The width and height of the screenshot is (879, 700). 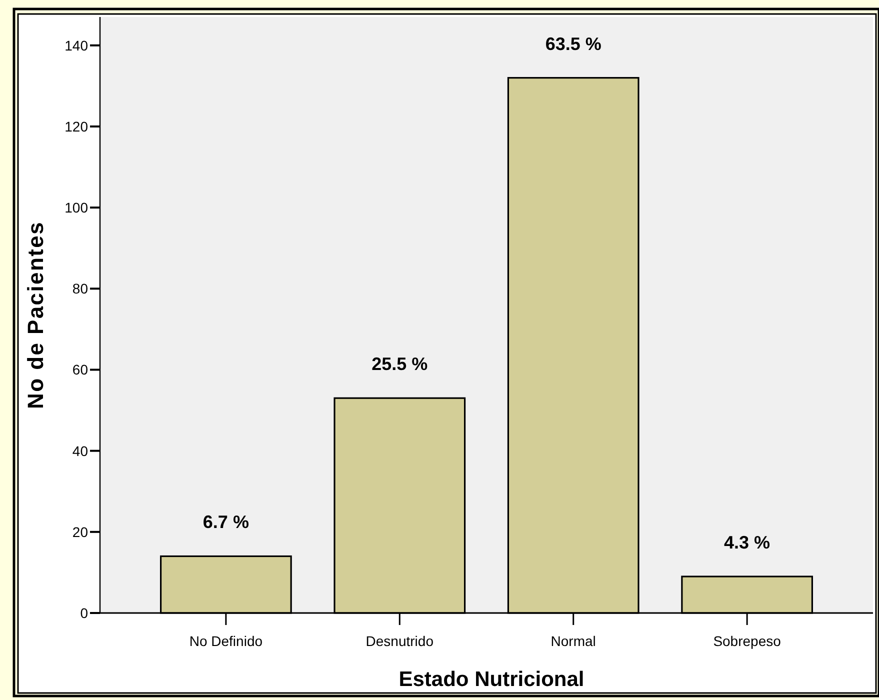 What do you see at coordinates (80, 532) in the screenshot?
I see `y-tick-label: 20` at bounding box center [80, 532].